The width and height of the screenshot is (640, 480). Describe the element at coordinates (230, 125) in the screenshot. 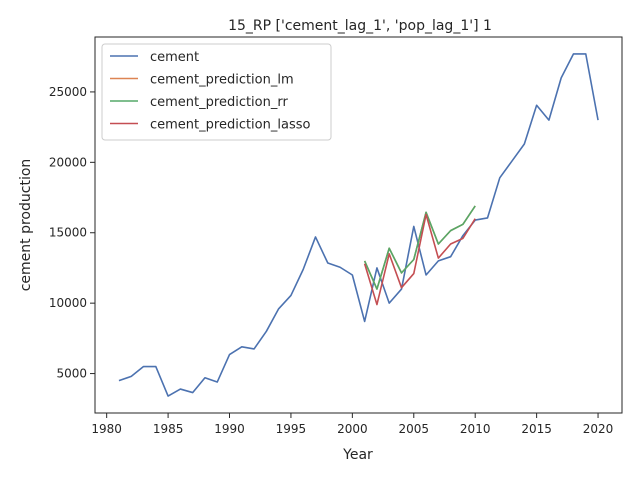

I see `legend-label: cement_prediction_lasso` at that location.